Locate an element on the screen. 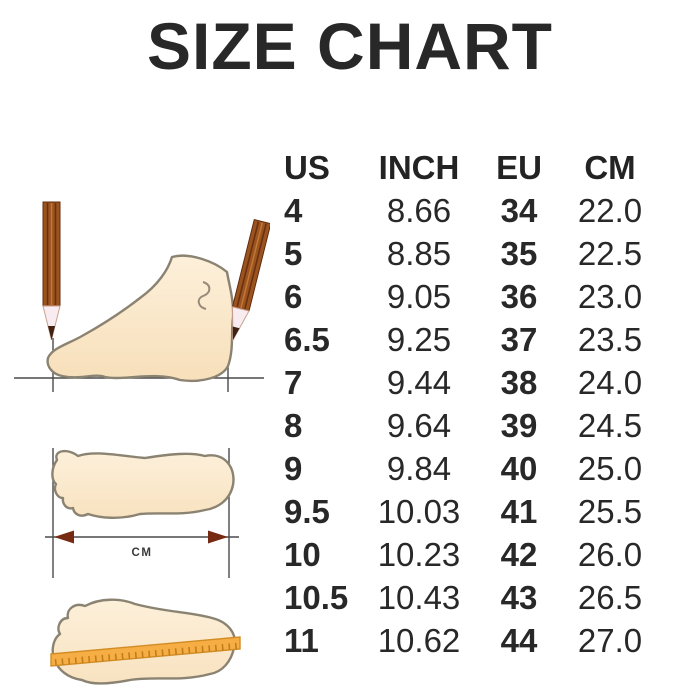 This screenshot has width=700, height=700. inch-size-cell: 10.23 is located at coordinates (419, 554).